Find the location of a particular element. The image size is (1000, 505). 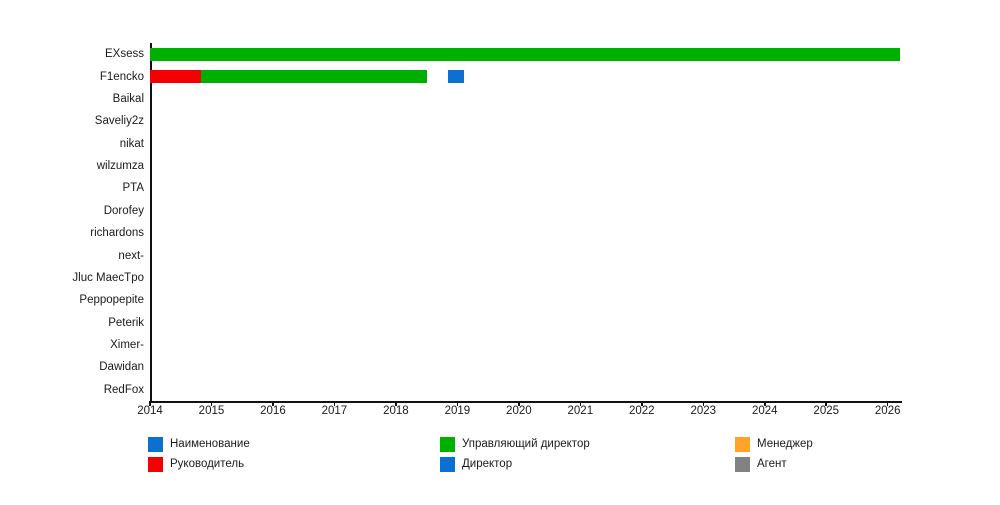

legend-label: Управляющий директор is located at coordinates (526, 444).